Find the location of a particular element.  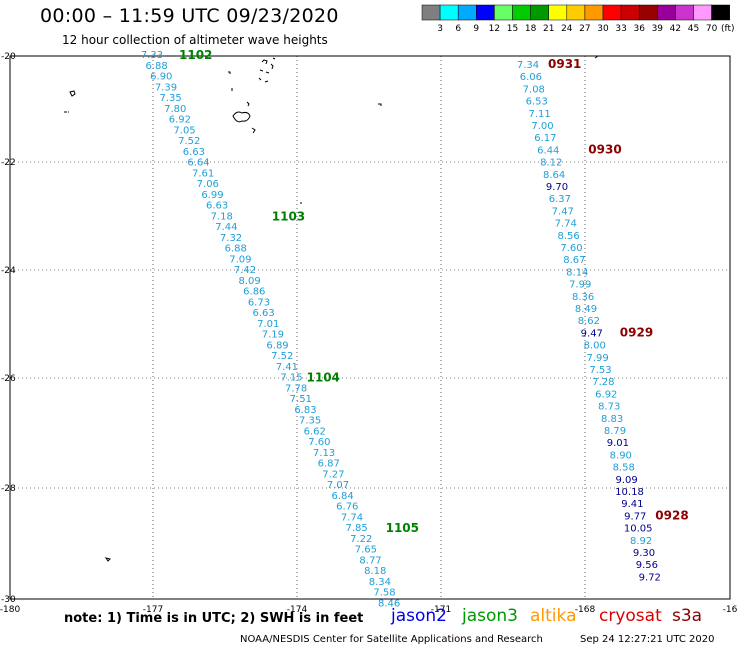

pass-time-label: 1104 is located at coordinates (323, 378).